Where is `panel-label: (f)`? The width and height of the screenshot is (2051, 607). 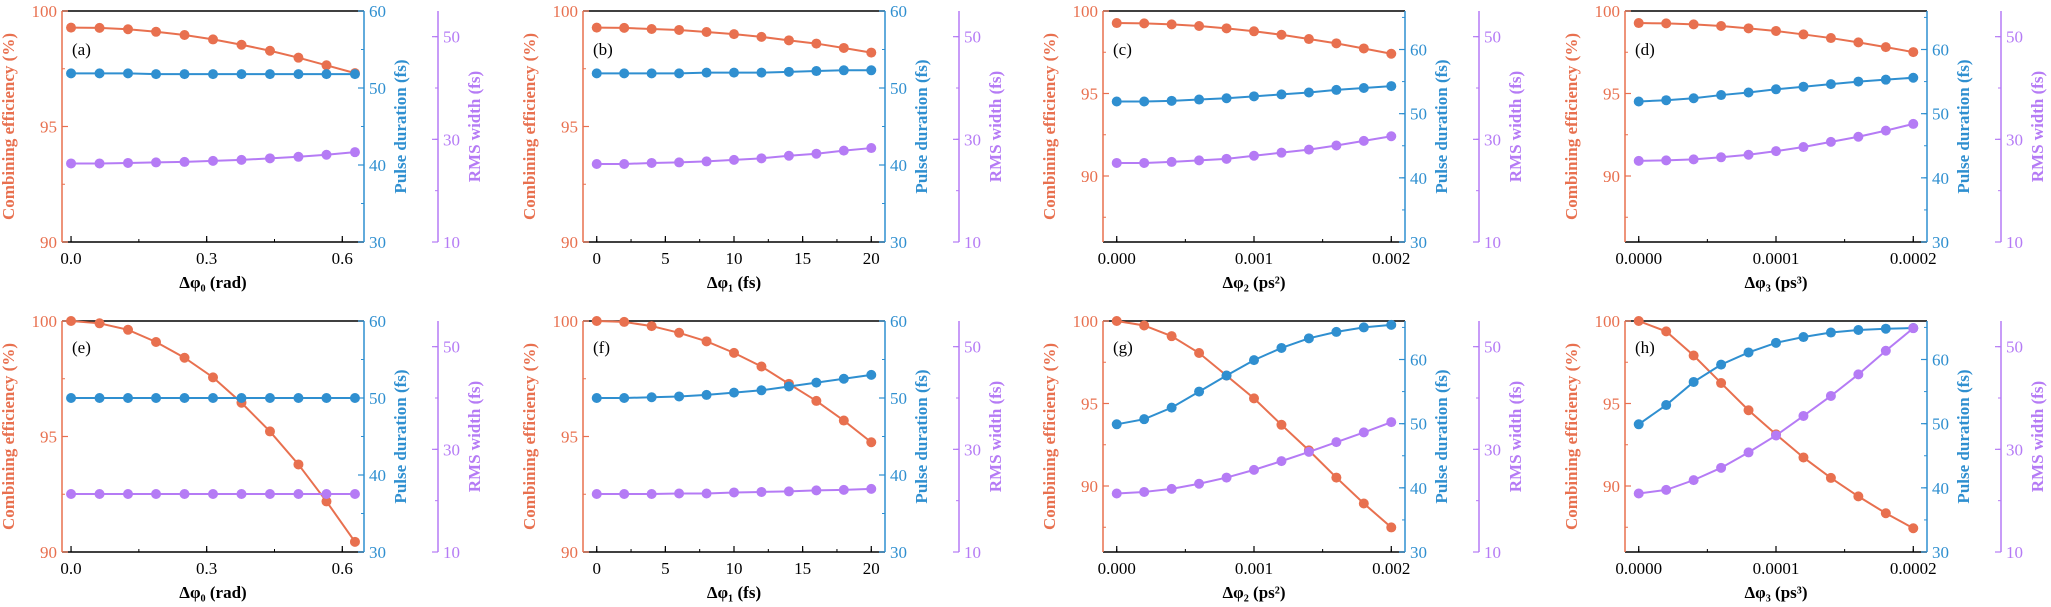
panel-label: (f) is located at coordinates (601, 347).